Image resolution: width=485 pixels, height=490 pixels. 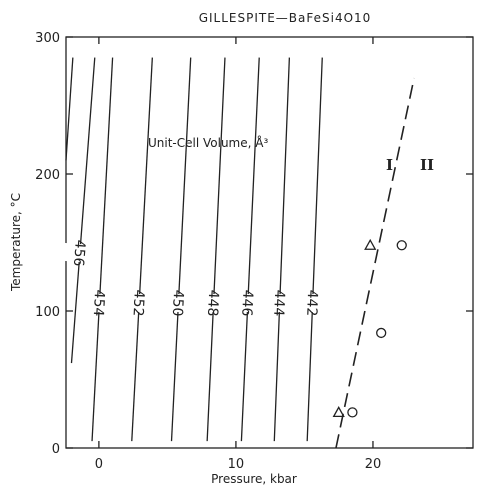 What do you see at coordinates (373, 464) in the screenshot?
I see `x-tick-label: 20` at bounding box center [373, 464].